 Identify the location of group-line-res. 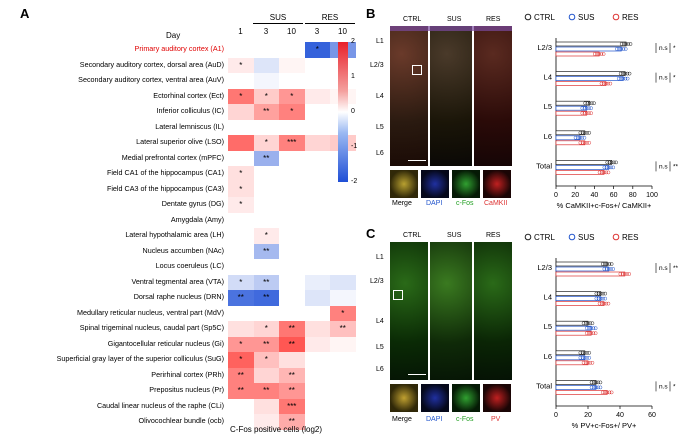
(330, 23).